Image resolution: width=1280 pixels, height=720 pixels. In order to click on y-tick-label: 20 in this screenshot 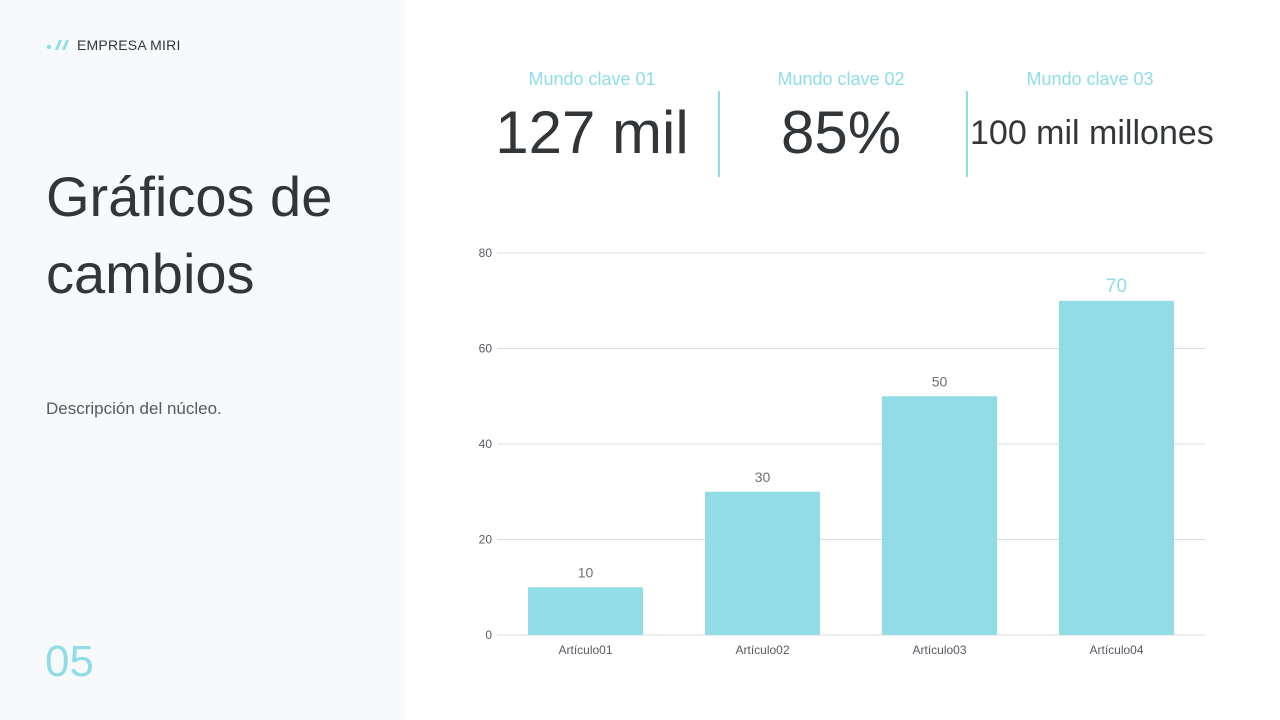, I will do `click(486, 540)`.